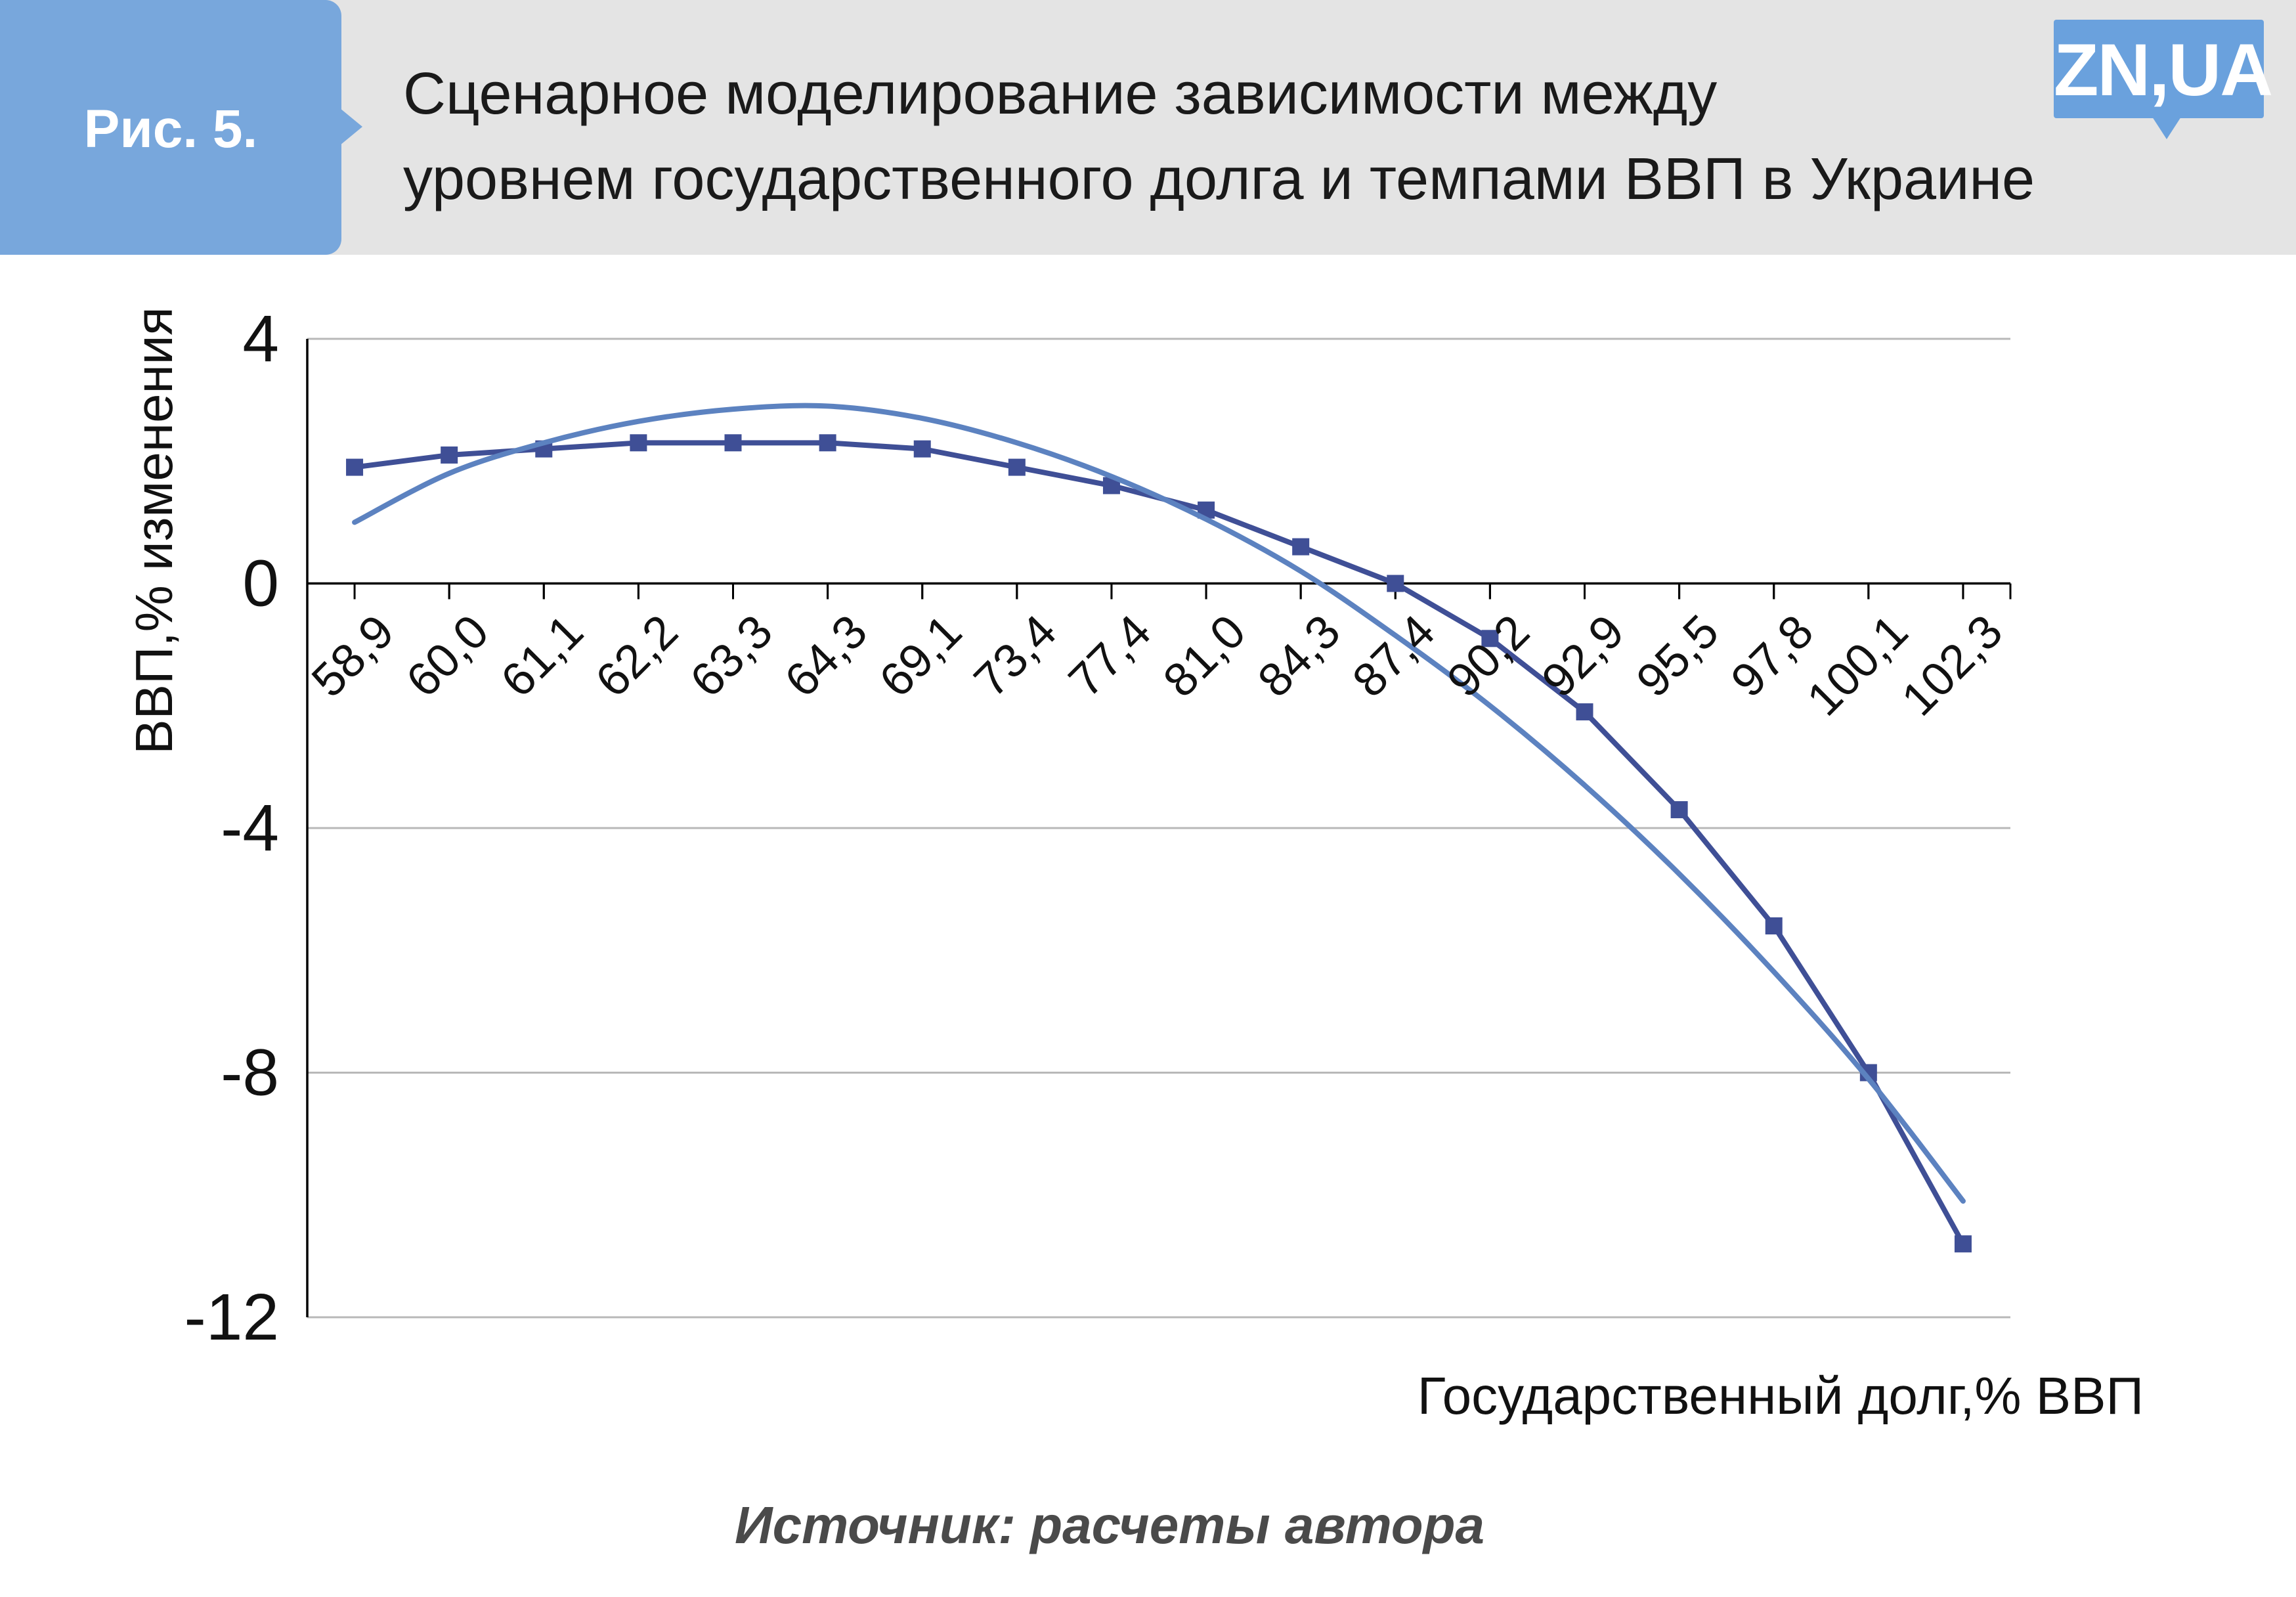 Image resolution: width=2296 pixels, height=1597 pixels. Describe the element at coordinates (1394, 656) in the screenshot. I see `x-tick-label: 87,4` at that location.